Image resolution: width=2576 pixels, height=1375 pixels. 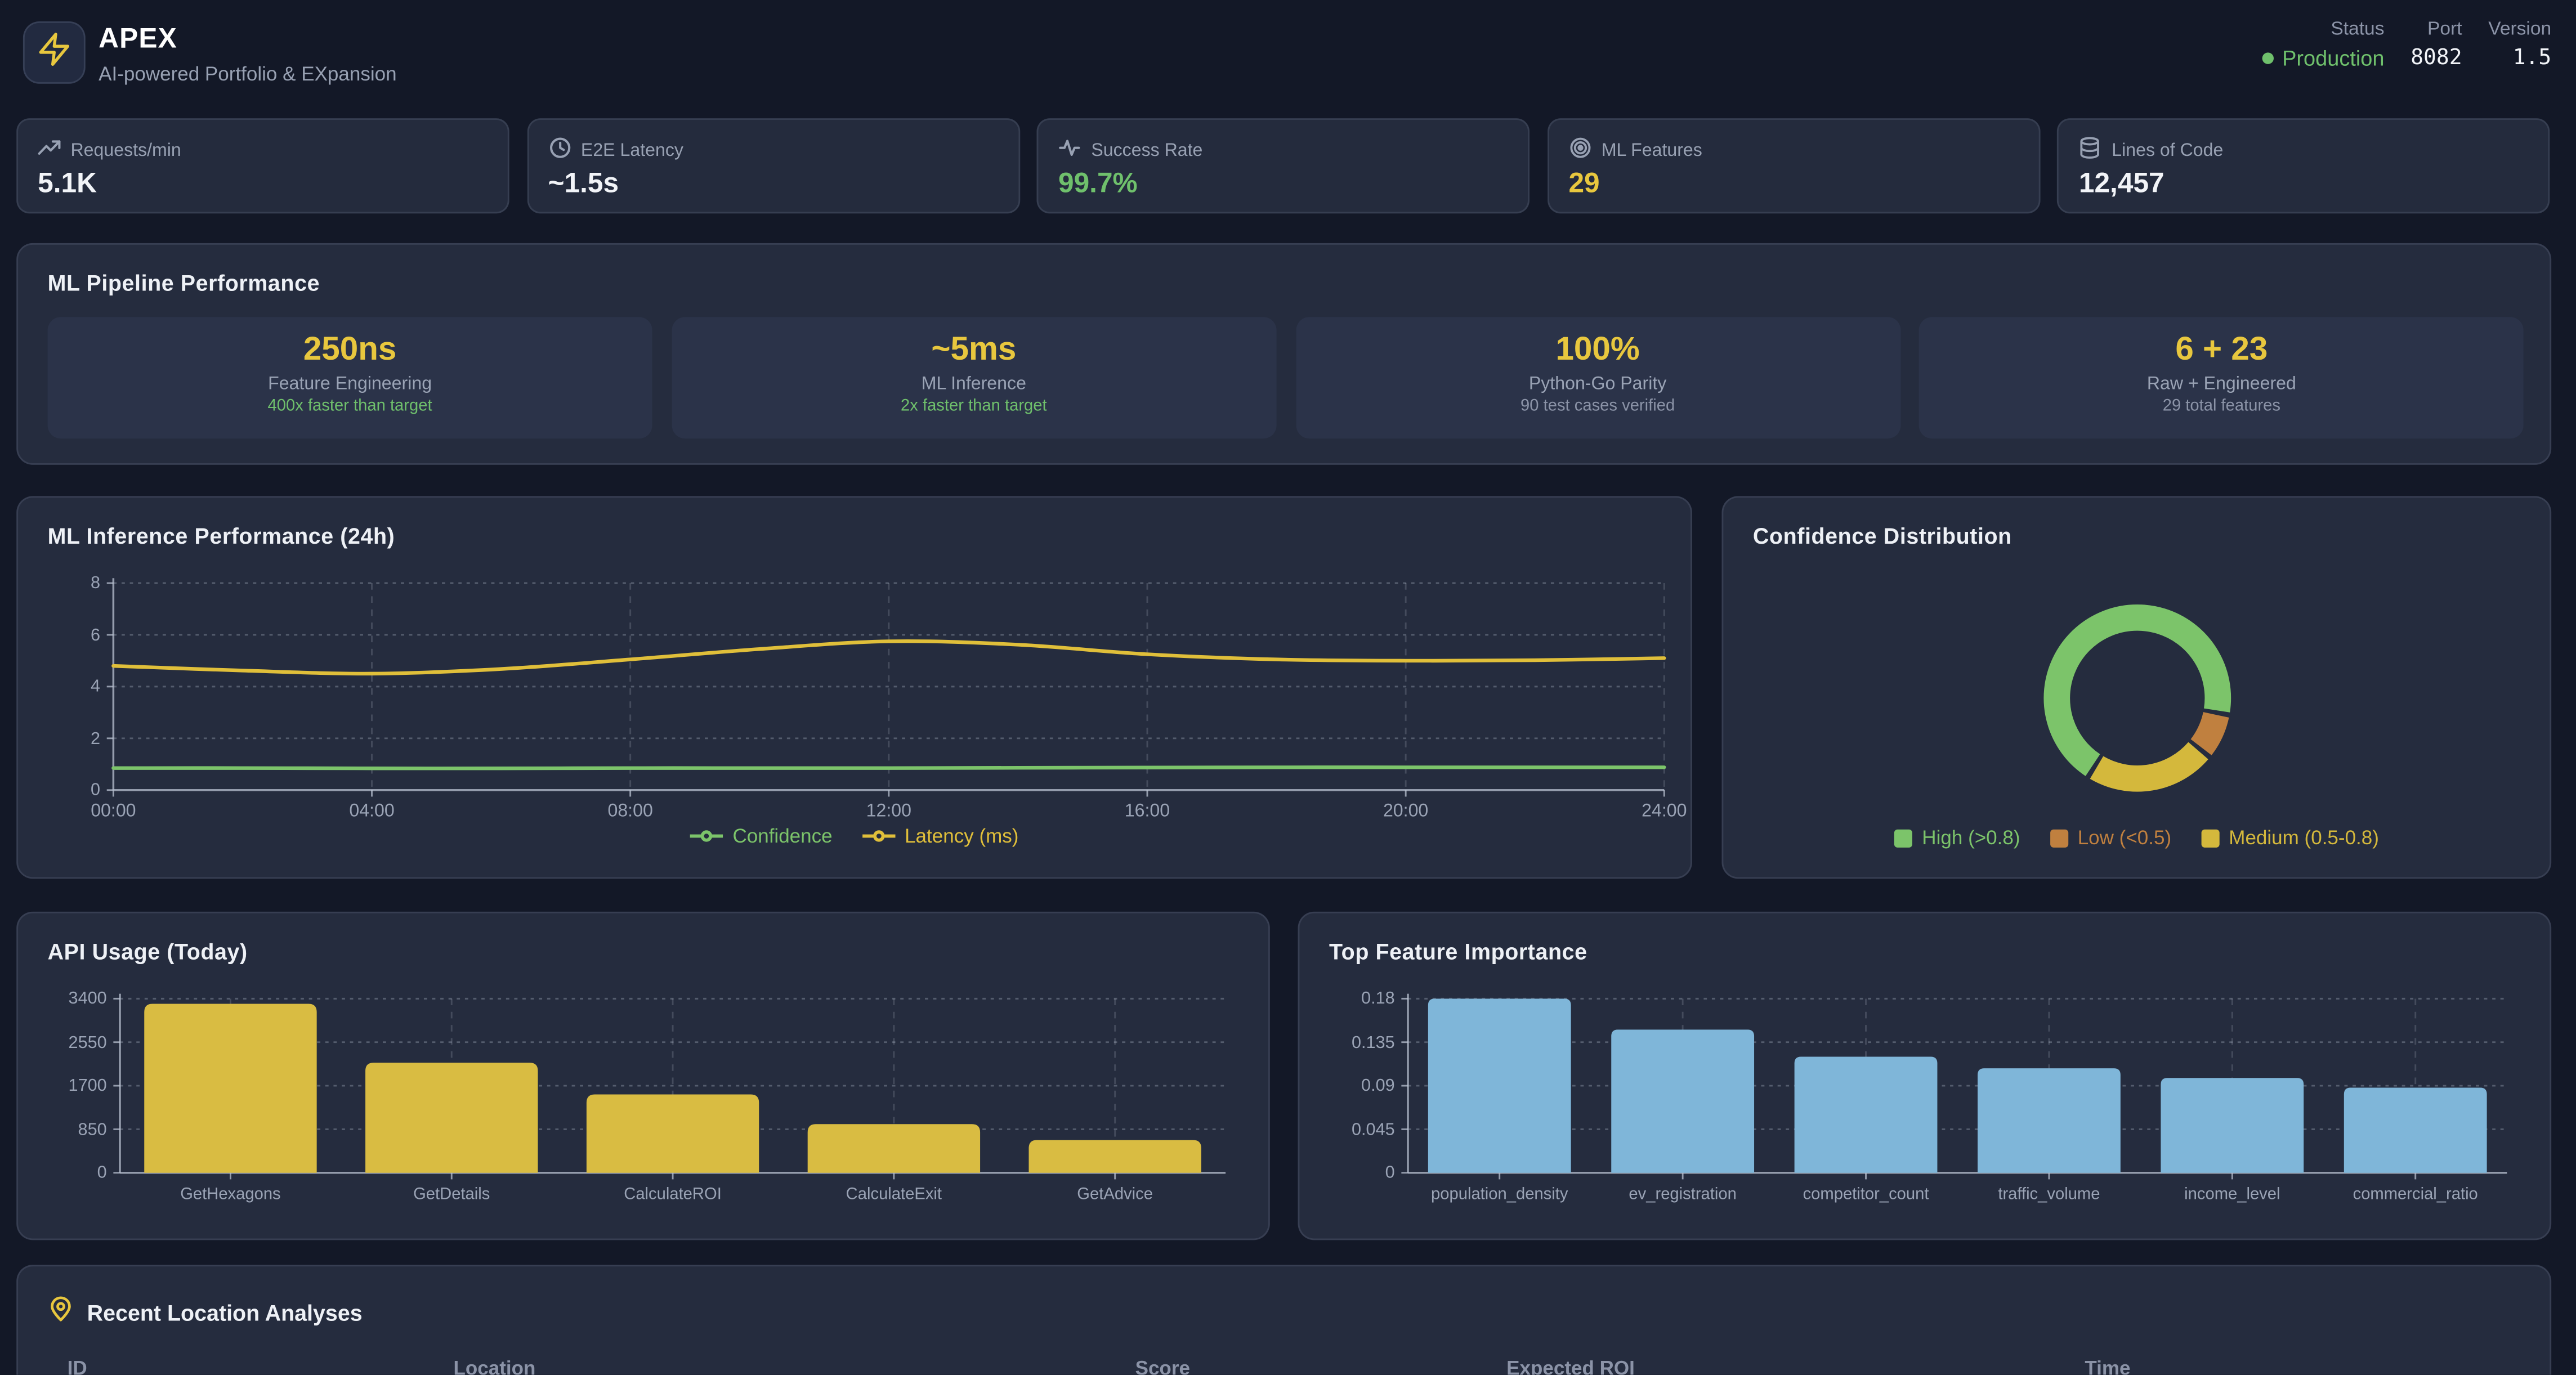 What do you see at coordinates (1597, 384) in the screenshot?
I see `metric-label: Python-Go Parity` at bounding box center [1597, 384].